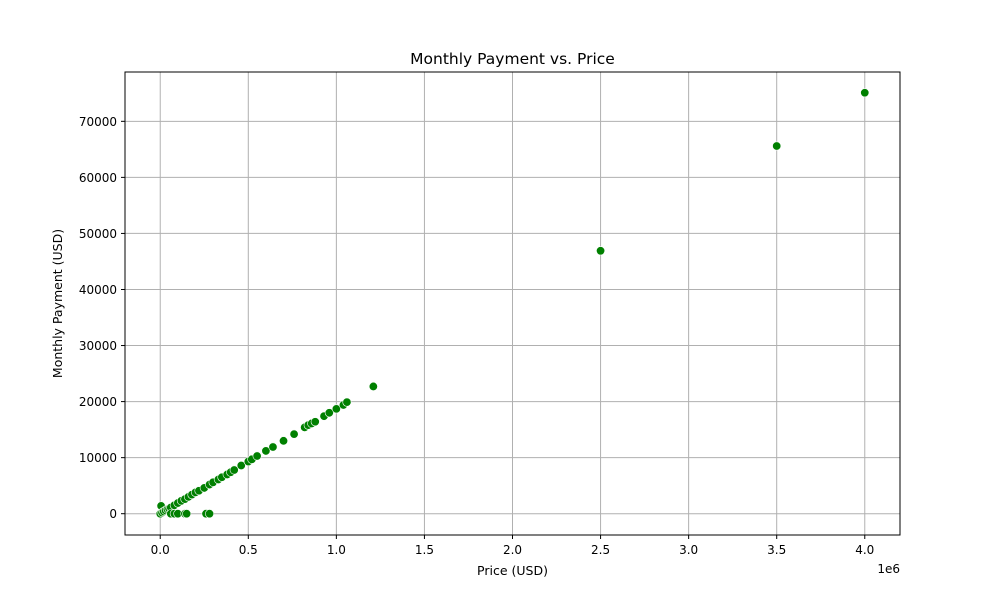 This screenshot has width=1000, height=600. What do you see at coordinates (512, 59) in the screenshot?
I see `chart-title: Monthly Payment vs. Price` at bounding box center [512, 59].